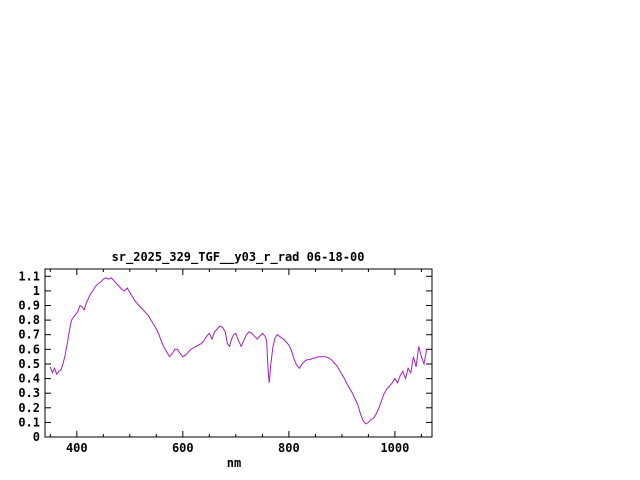 This screenshot has width=640, height=480. Describe the element at coordinates (29, 349) in the screenshot. I see `y-tick-label: 0.6` at that location.